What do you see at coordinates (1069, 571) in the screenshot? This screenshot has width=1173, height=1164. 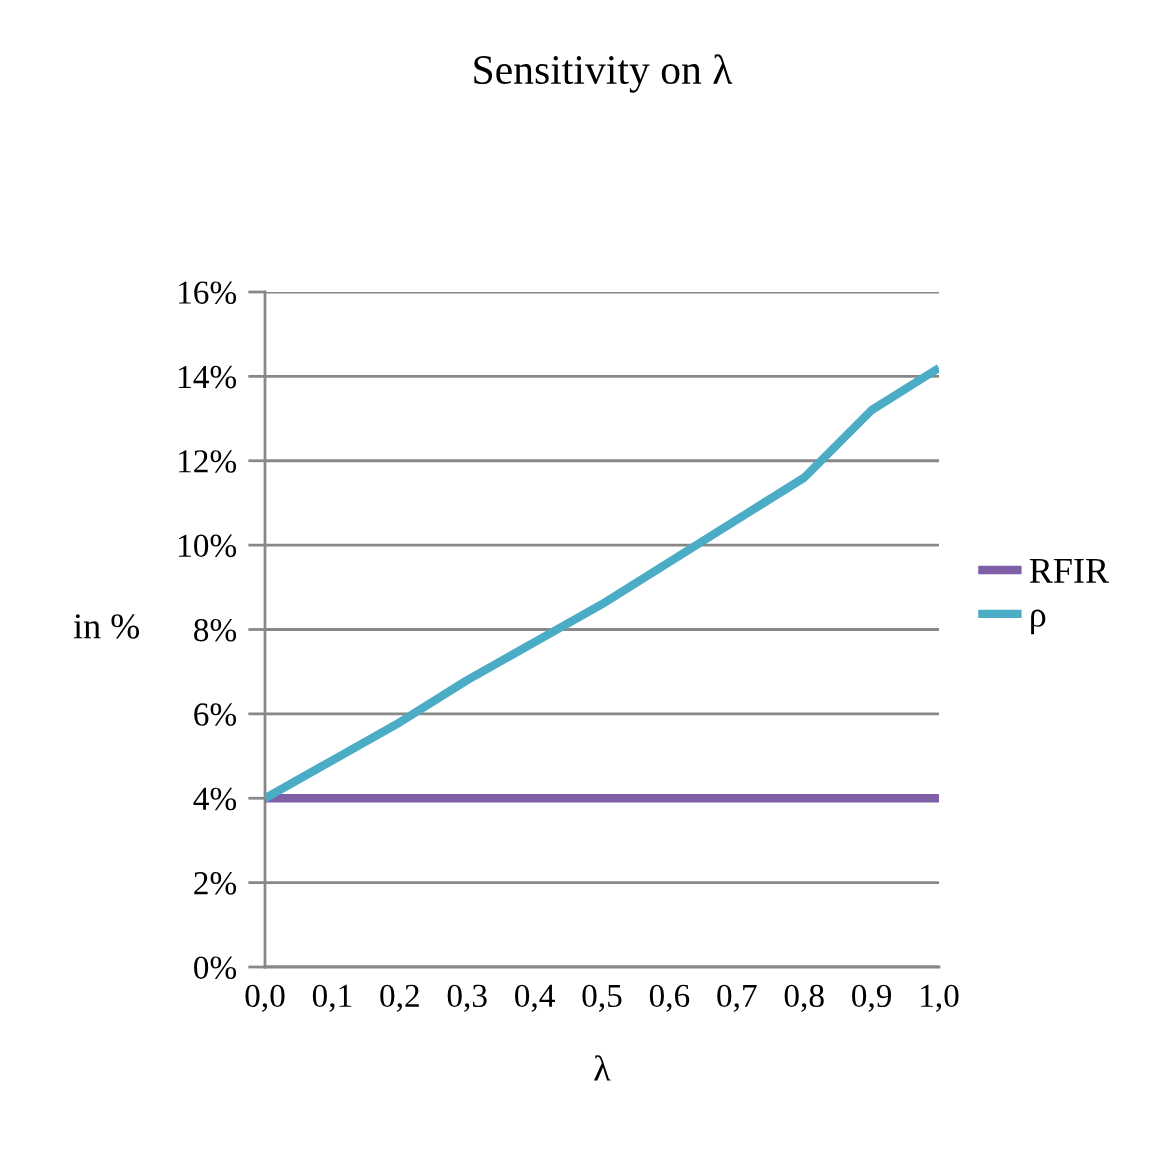 I see `legend-label: RFIR` at bounding box center [1069, 571].